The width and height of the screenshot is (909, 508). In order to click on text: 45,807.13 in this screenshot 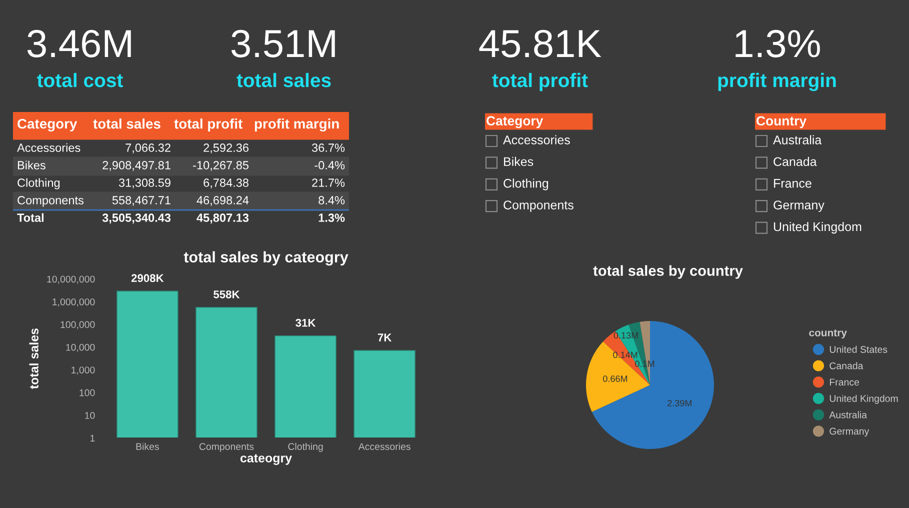, I will do `click(222, 219)`.